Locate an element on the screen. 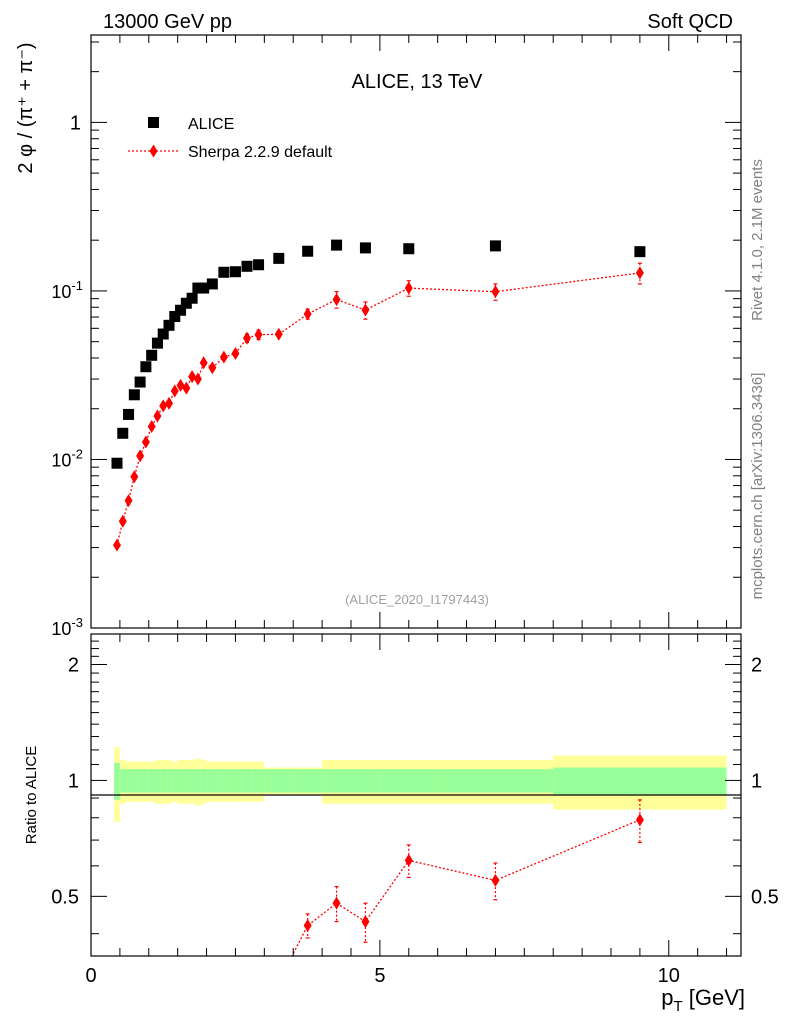 Image resolution: width=786 pixels, height=1024 pixels. ratio-sherpa-line is located at coordinates (466, 887).